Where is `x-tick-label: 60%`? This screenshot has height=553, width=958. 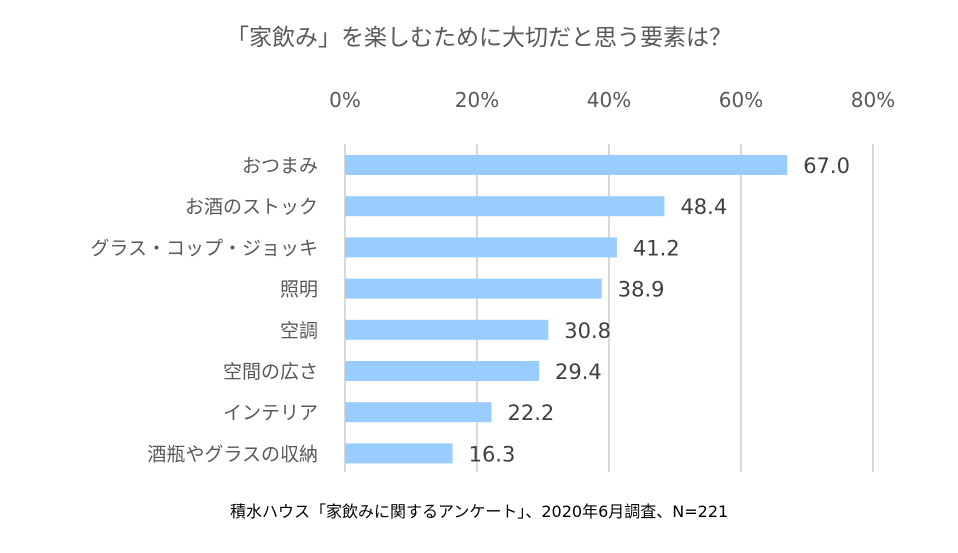
x-tick-label: 60% is located at coordinates (741, 100).